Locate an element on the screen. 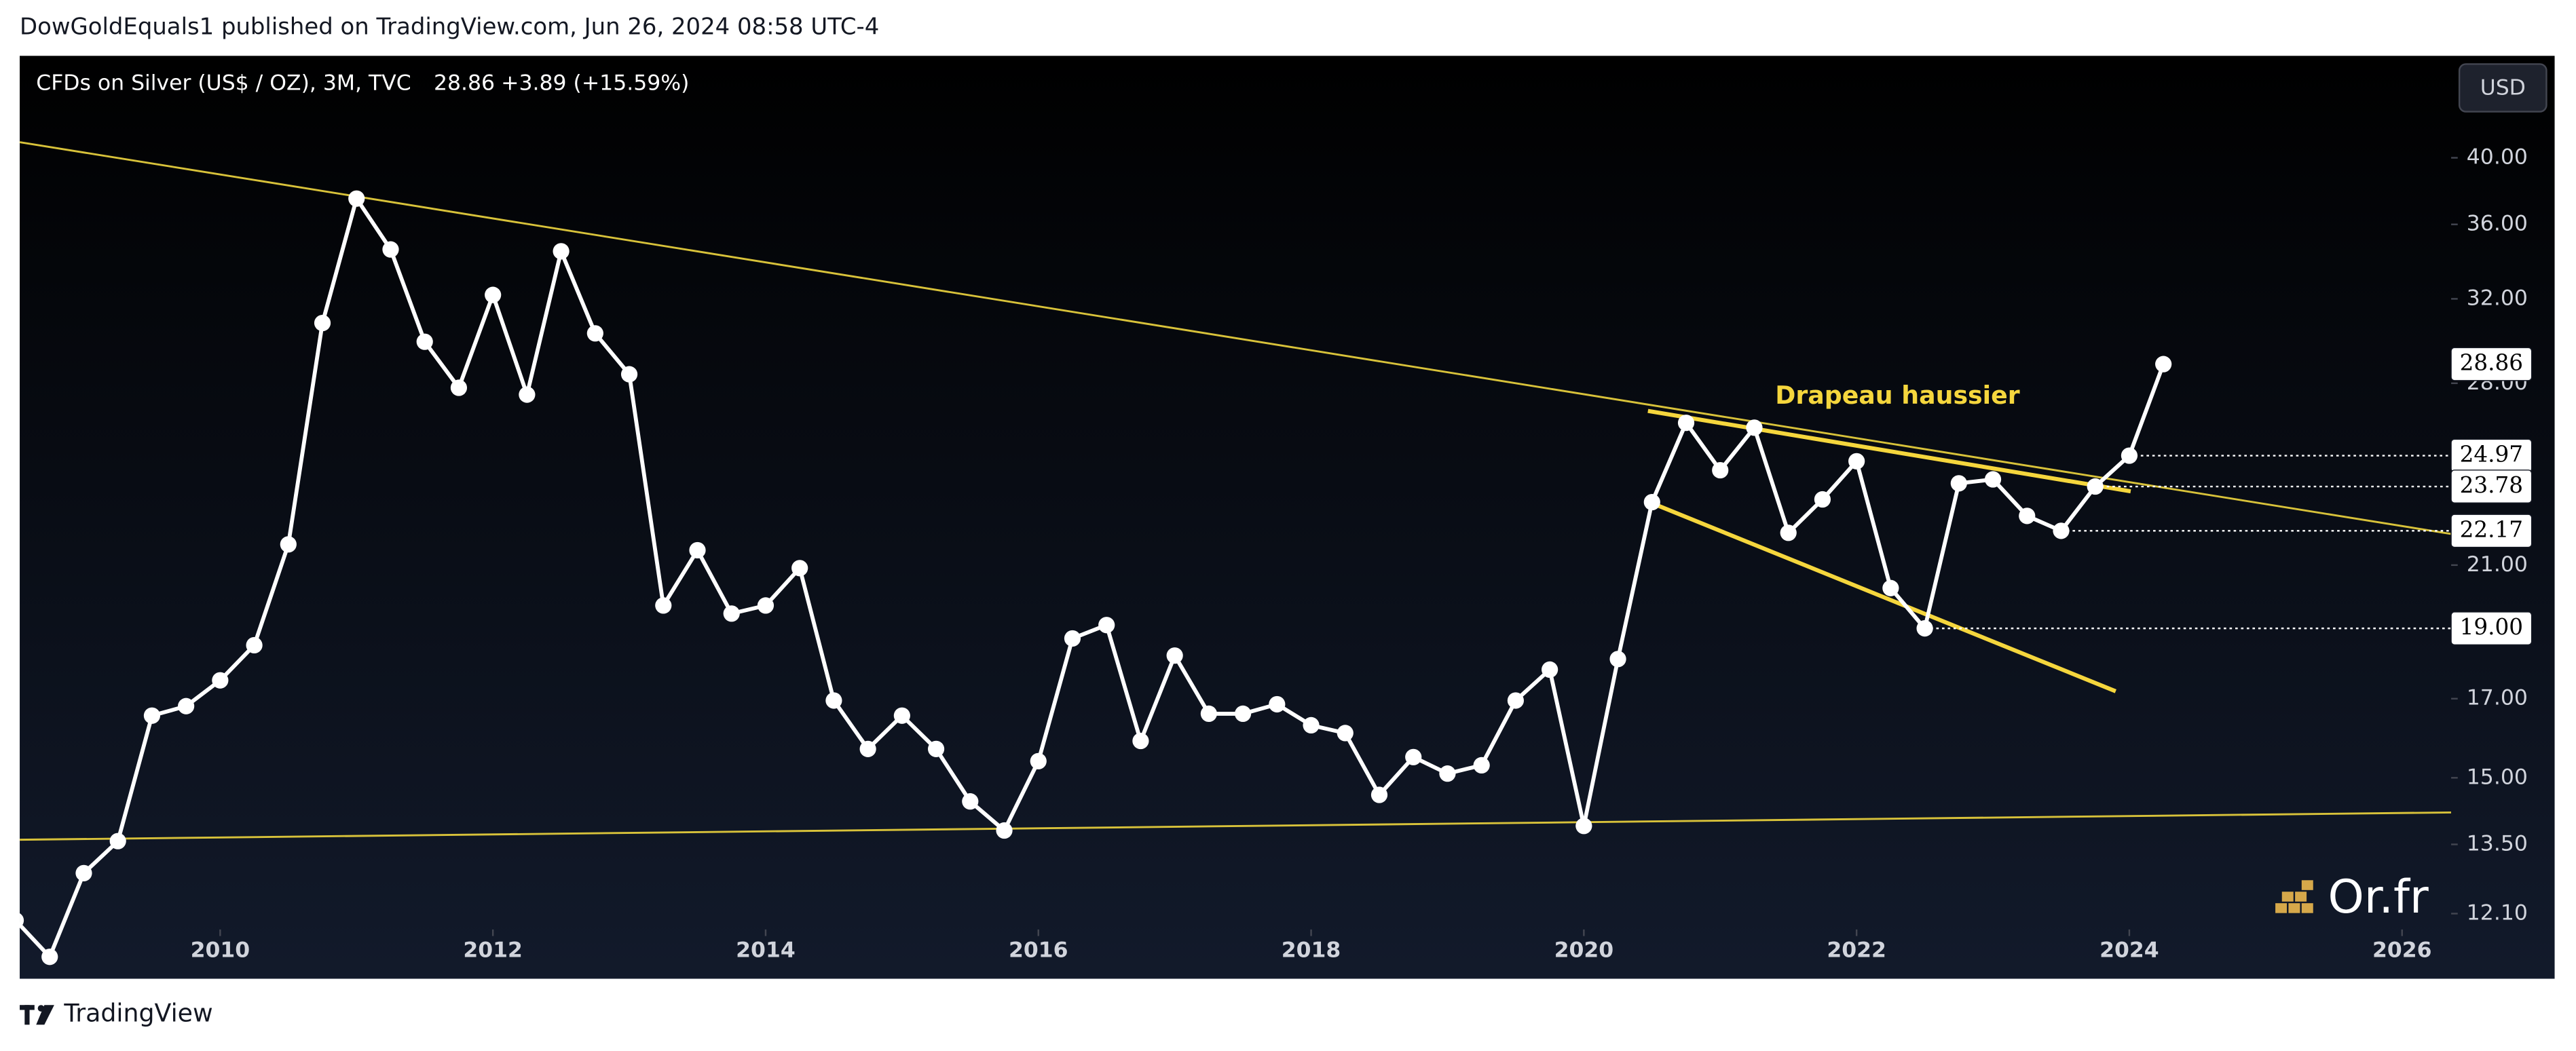  currency-label: USD is located at coordinates (2503, 88).